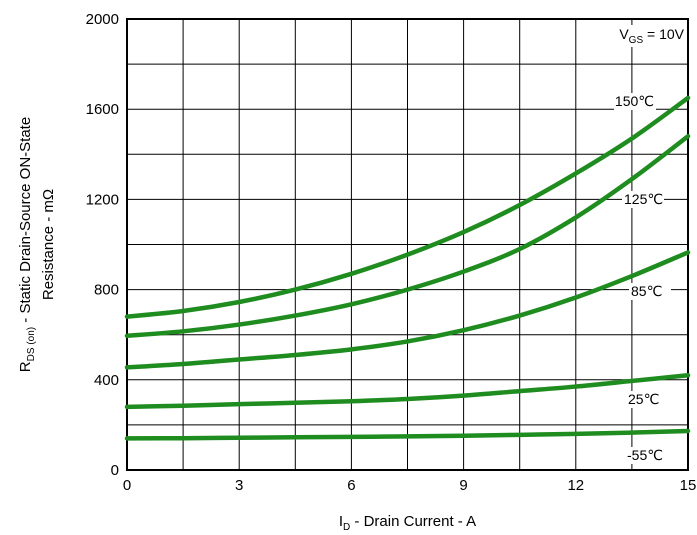 The height and width of the screenshot is (535, 697). I want to click on condition-rest: = 10V, so click(664, 34).